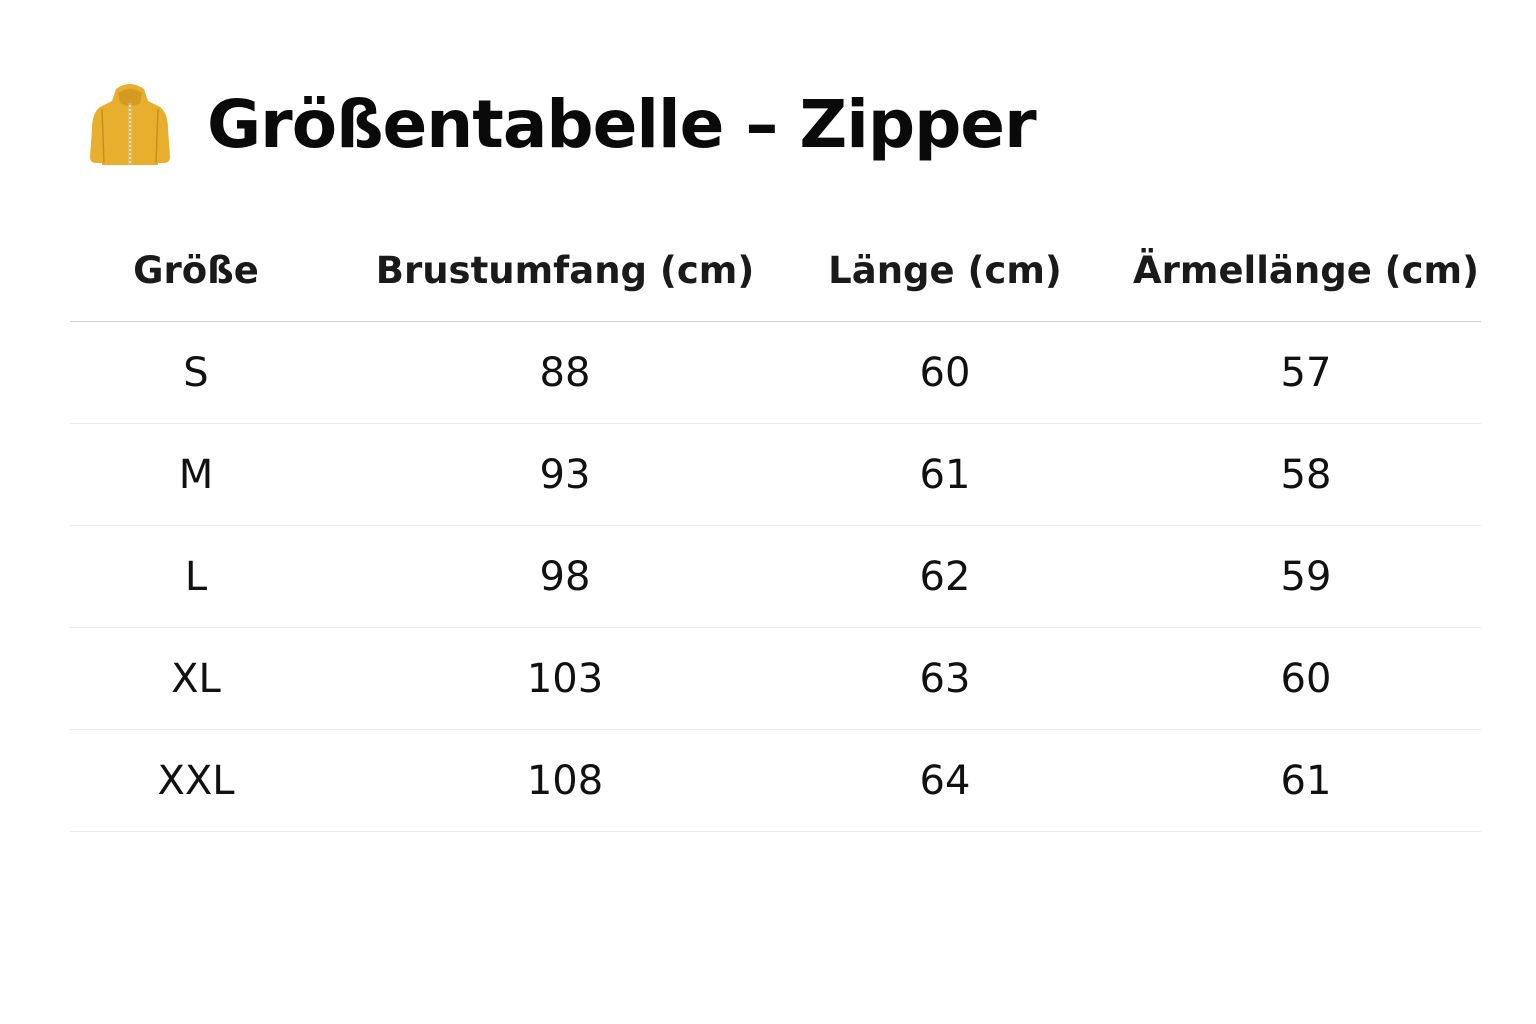 The height and width of the screenshot is (1024, 1536). I want to click on header-size: Größe, so click(196, 270).